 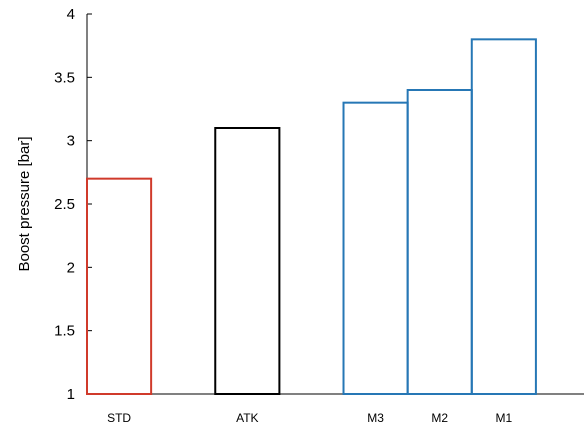 What do you see at coordinates (503, 216) in the screenshot?
I see `bar-m1` at bounding box center [503, 216].